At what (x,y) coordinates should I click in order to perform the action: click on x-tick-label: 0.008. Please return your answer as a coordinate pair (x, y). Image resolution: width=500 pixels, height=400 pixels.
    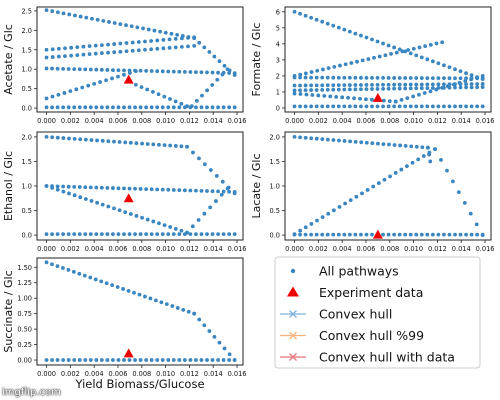
    Looking at the image, I should click on (389, 121).